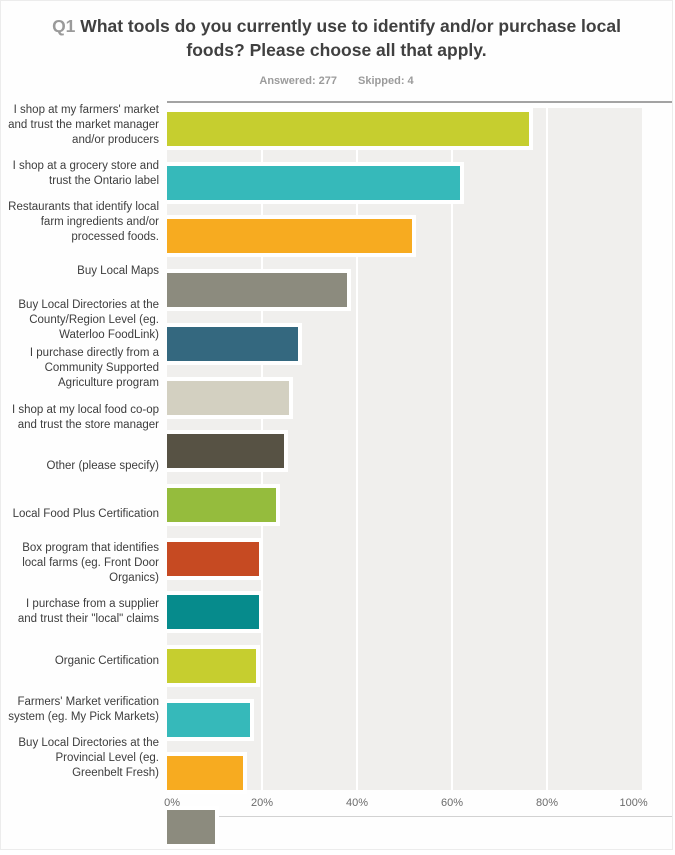 The image size is (675, 855). Describe the element at coordinates (357, 803) in the screenshot. I see `axis-tick-label: 40%` at that location.